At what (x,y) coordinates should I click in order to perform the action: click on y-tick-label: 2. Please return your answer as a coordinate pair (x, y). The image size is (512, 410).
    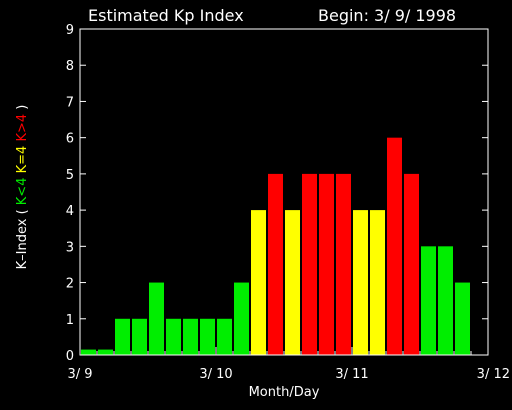
    Looking at the image, I should click on (70, 284).